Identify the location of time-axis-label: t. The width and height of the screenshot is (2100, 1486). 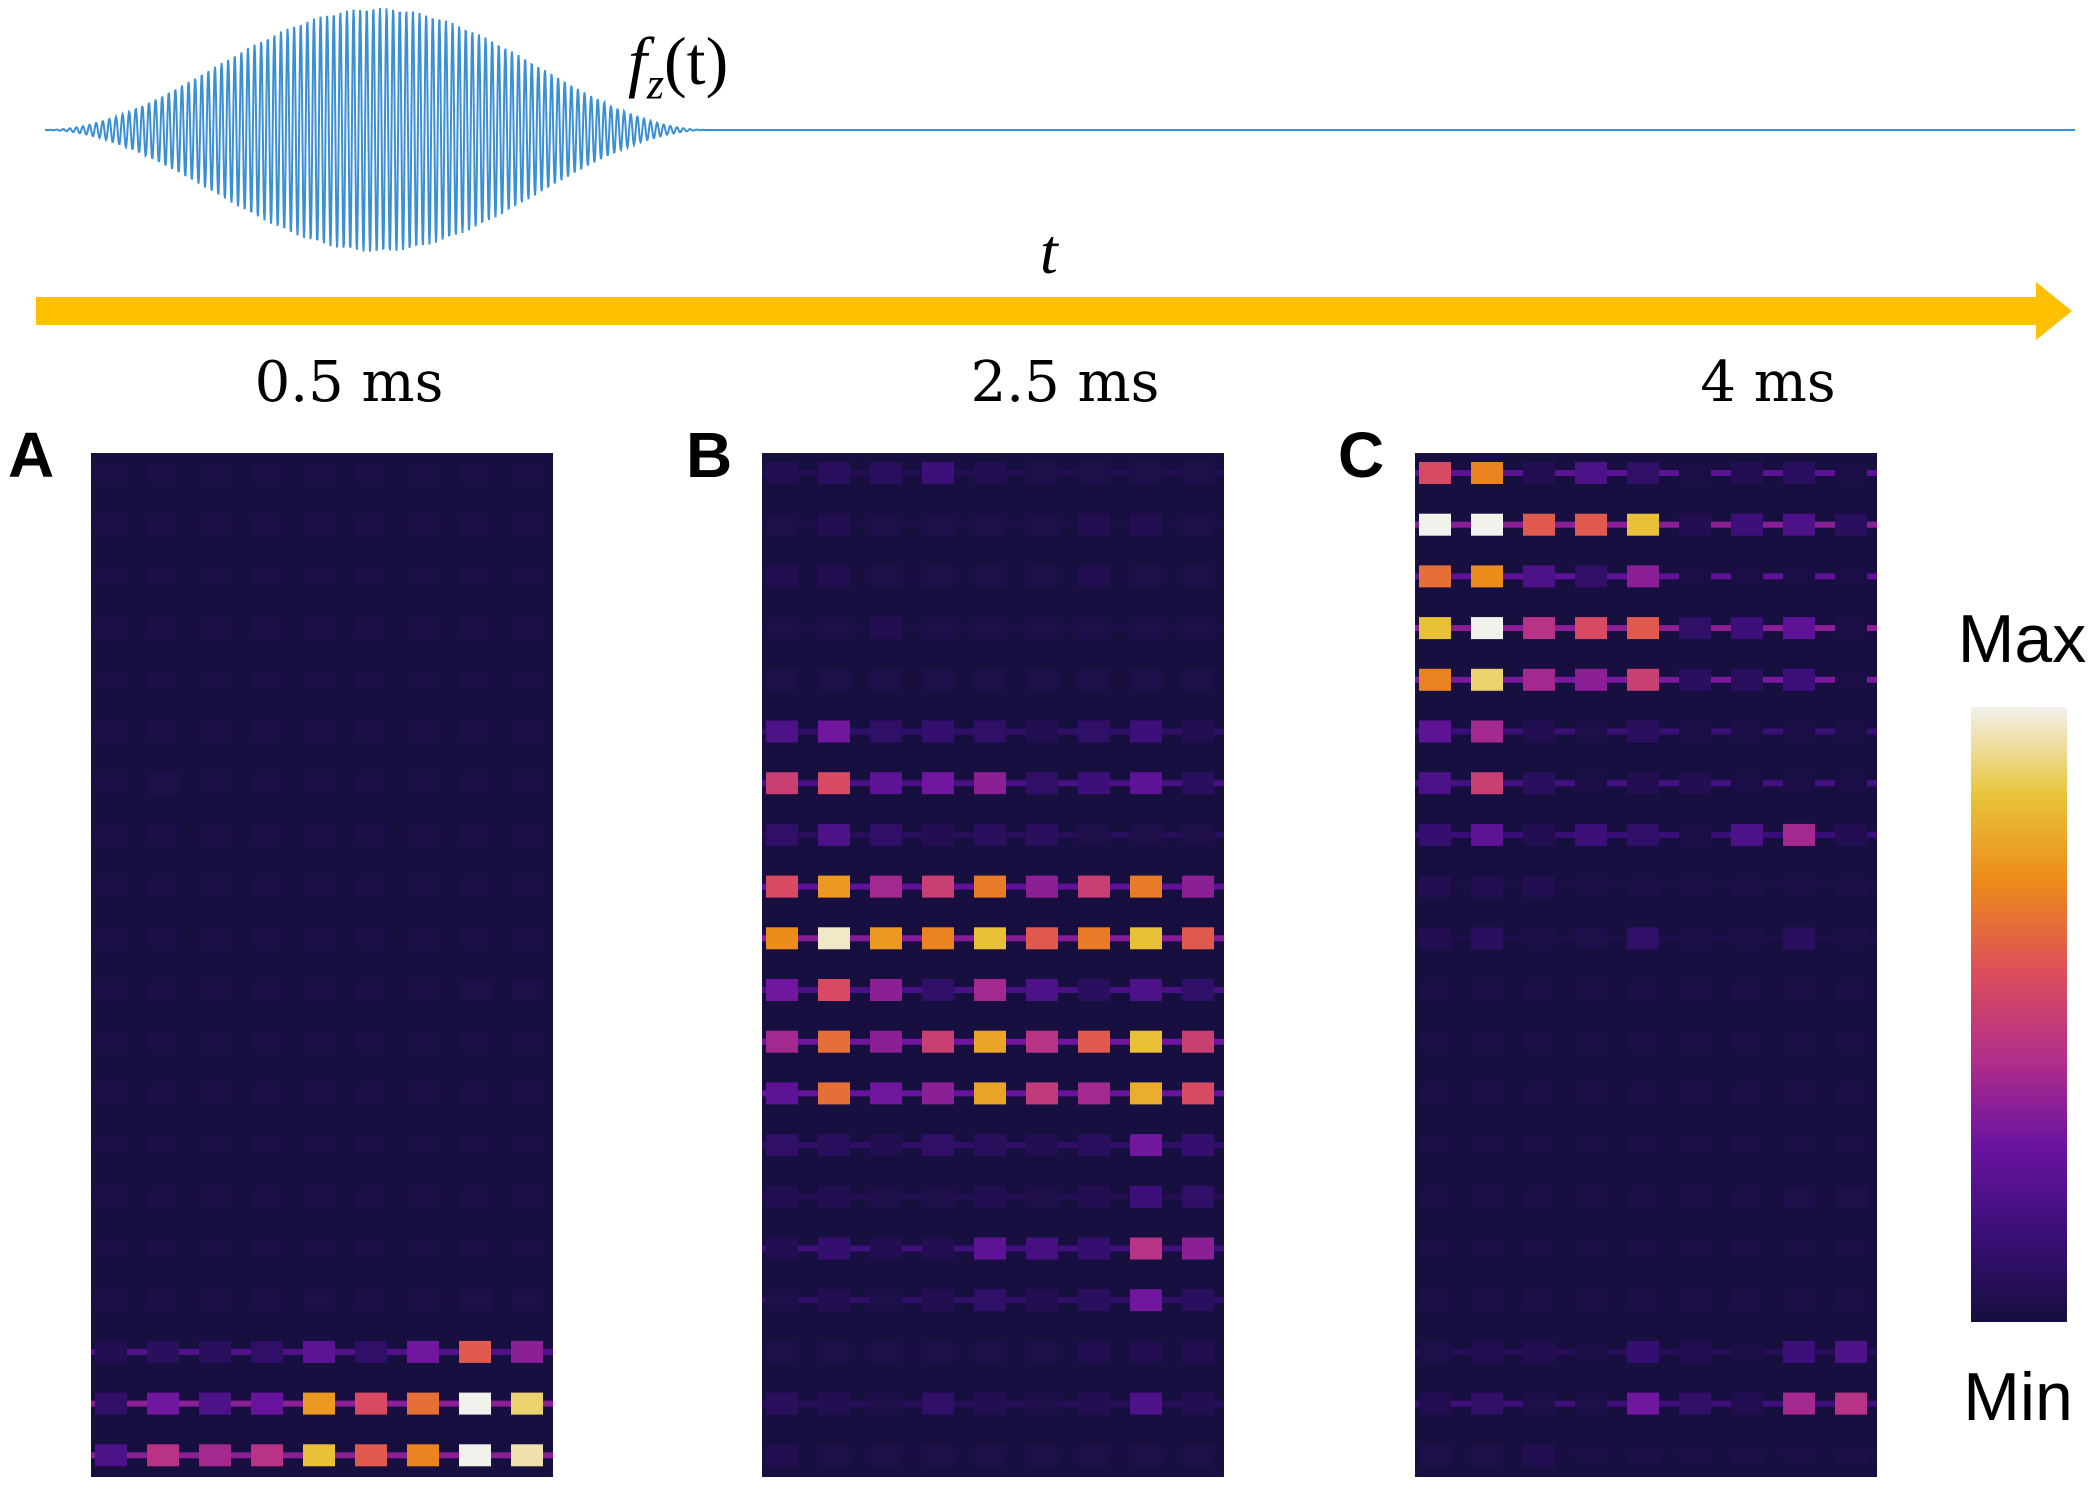
(1049, 251).